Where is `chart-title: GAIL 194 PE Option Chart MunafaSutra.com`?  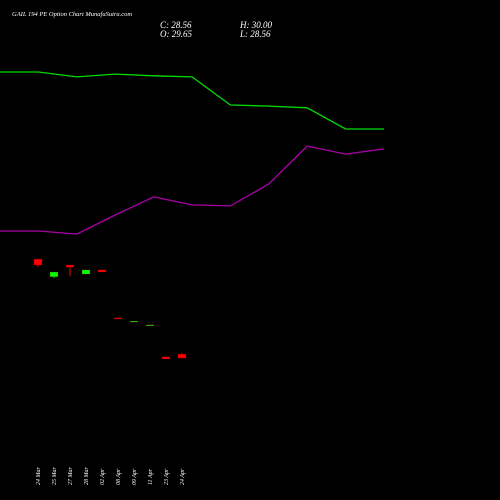 chart-title: GAIL 194 PE Option Chart MunafaSutra.com is located at coordinates (72, 14).